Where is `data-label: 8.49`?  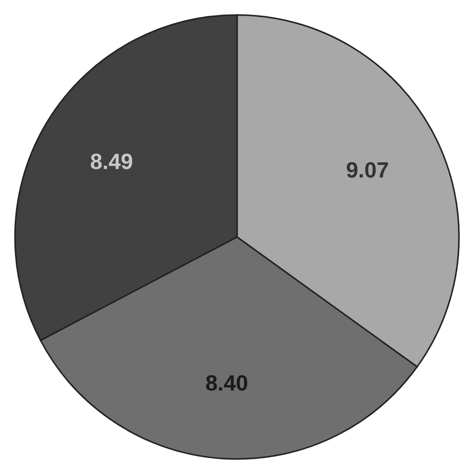 data-label: 8.49 is located at coordinates (111, 161).